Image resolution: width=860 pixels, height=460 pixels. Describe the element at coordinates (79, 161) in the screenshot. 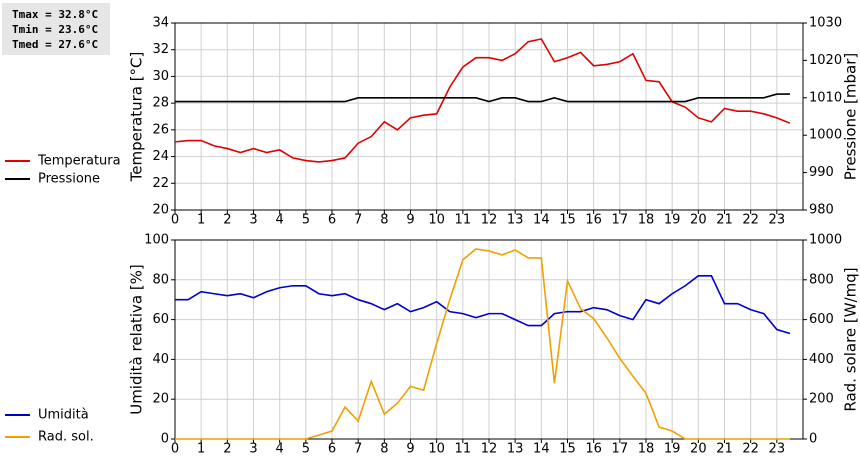

I see `legend-label: Temperatura` at that location.